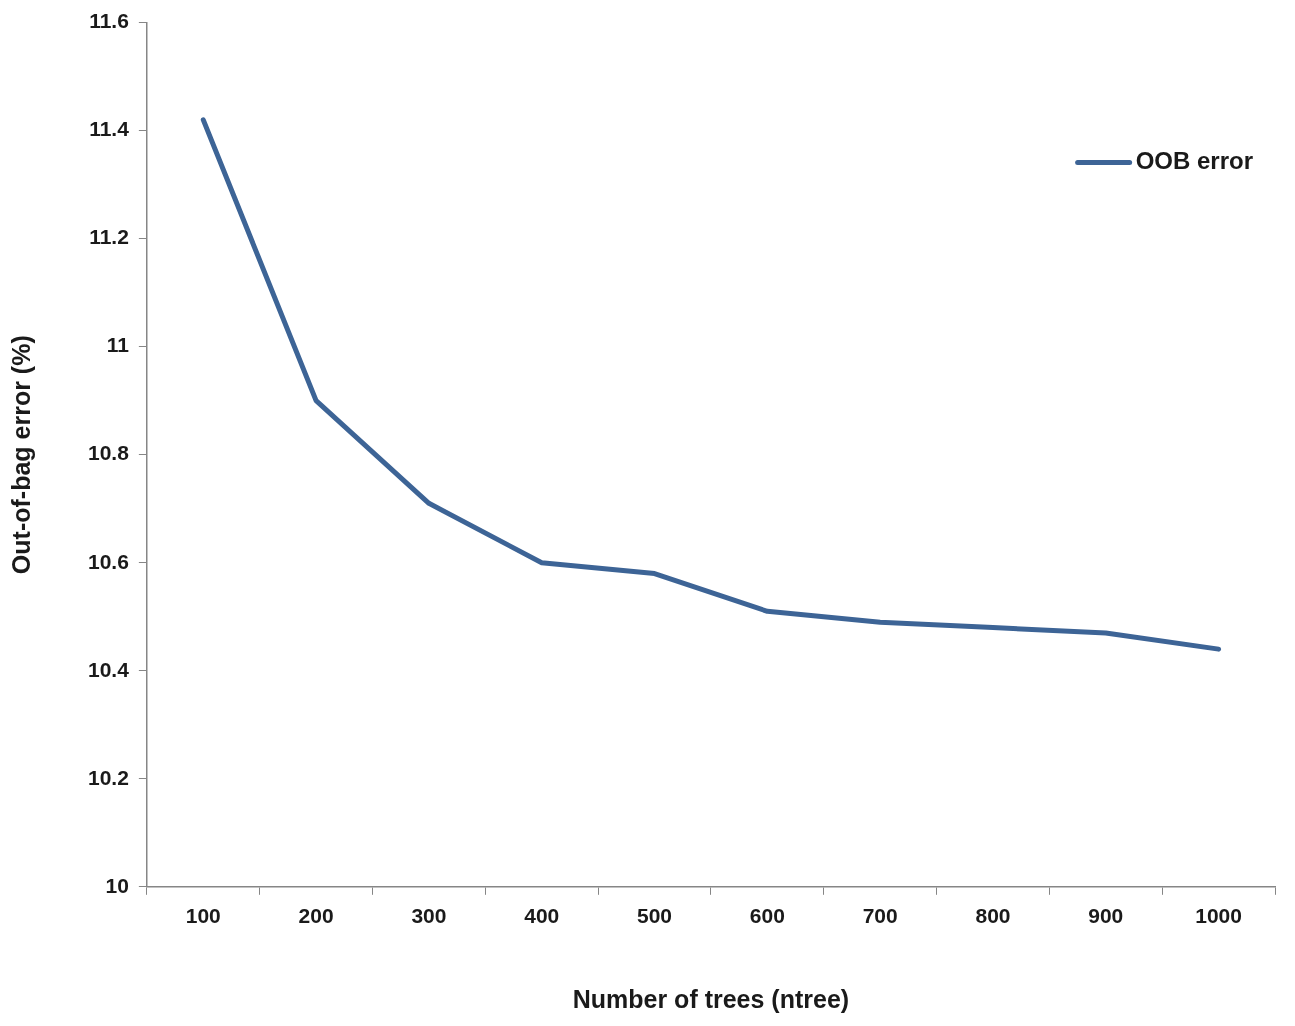  I want to click on x-tick-label: 400, so click(542, 916).